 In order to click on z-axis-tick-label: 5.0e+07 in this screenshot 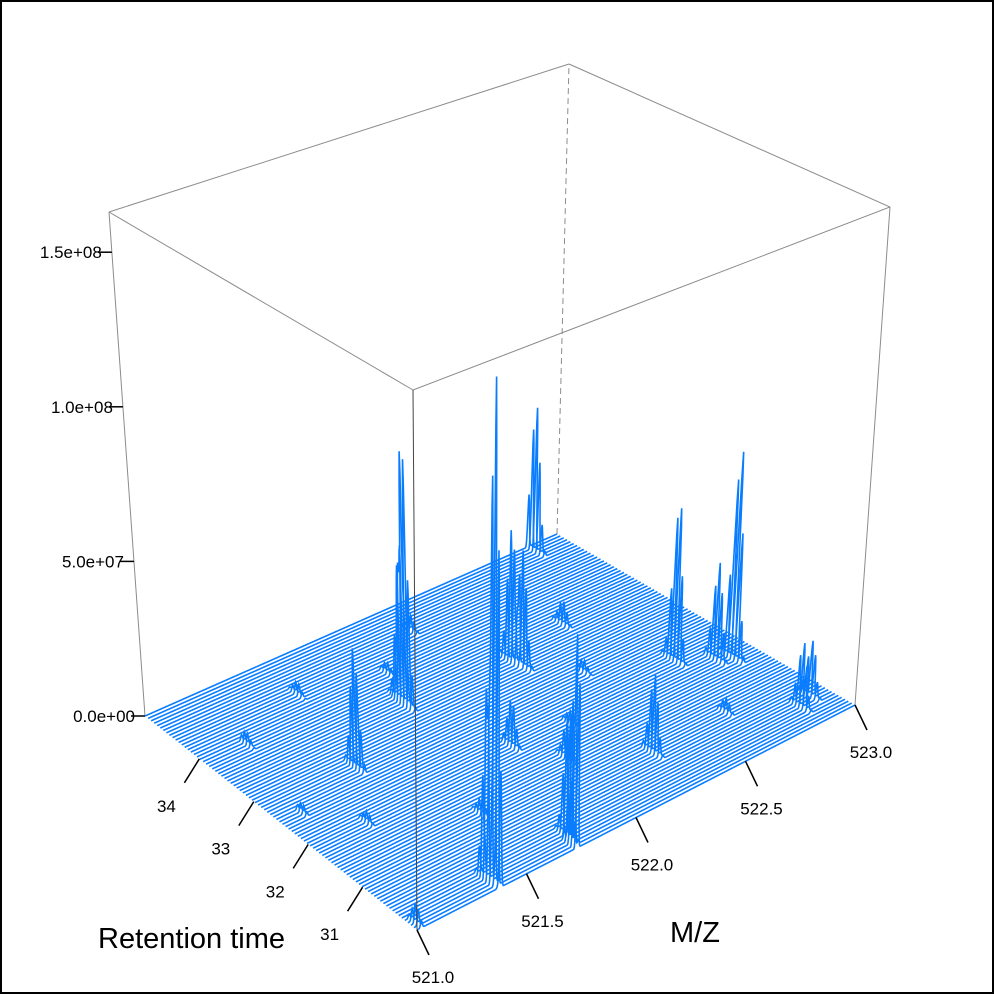, I will do `click(93, 561)`.